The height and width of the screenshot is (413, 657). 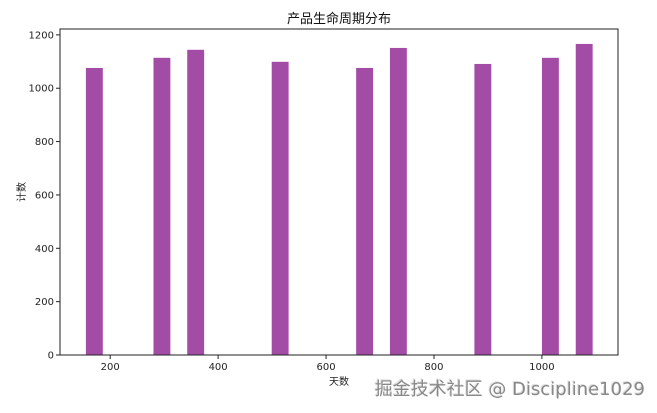 What do you see at coordinates (41, 35) in the screenshot?
I see `y-tick-label: 1200` at bounding box center [41, 35].